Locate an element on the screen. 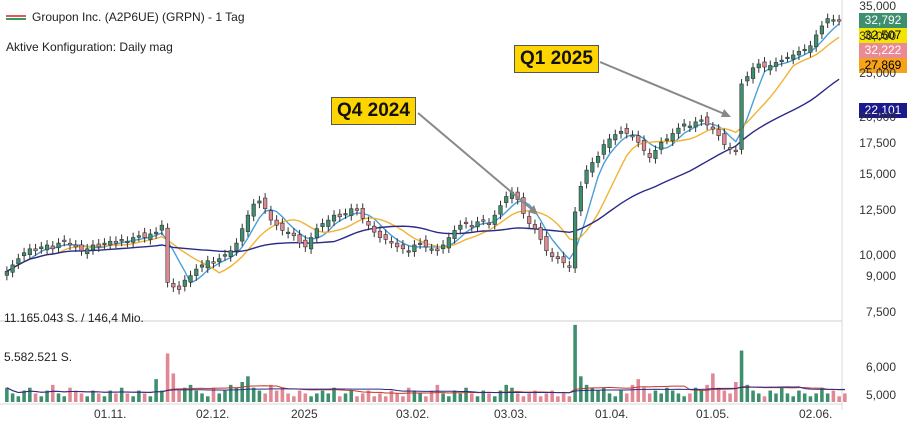 This screenshot has width=907, height=423. price-tag-last: 32,792 is located at coordinates (883, 20).